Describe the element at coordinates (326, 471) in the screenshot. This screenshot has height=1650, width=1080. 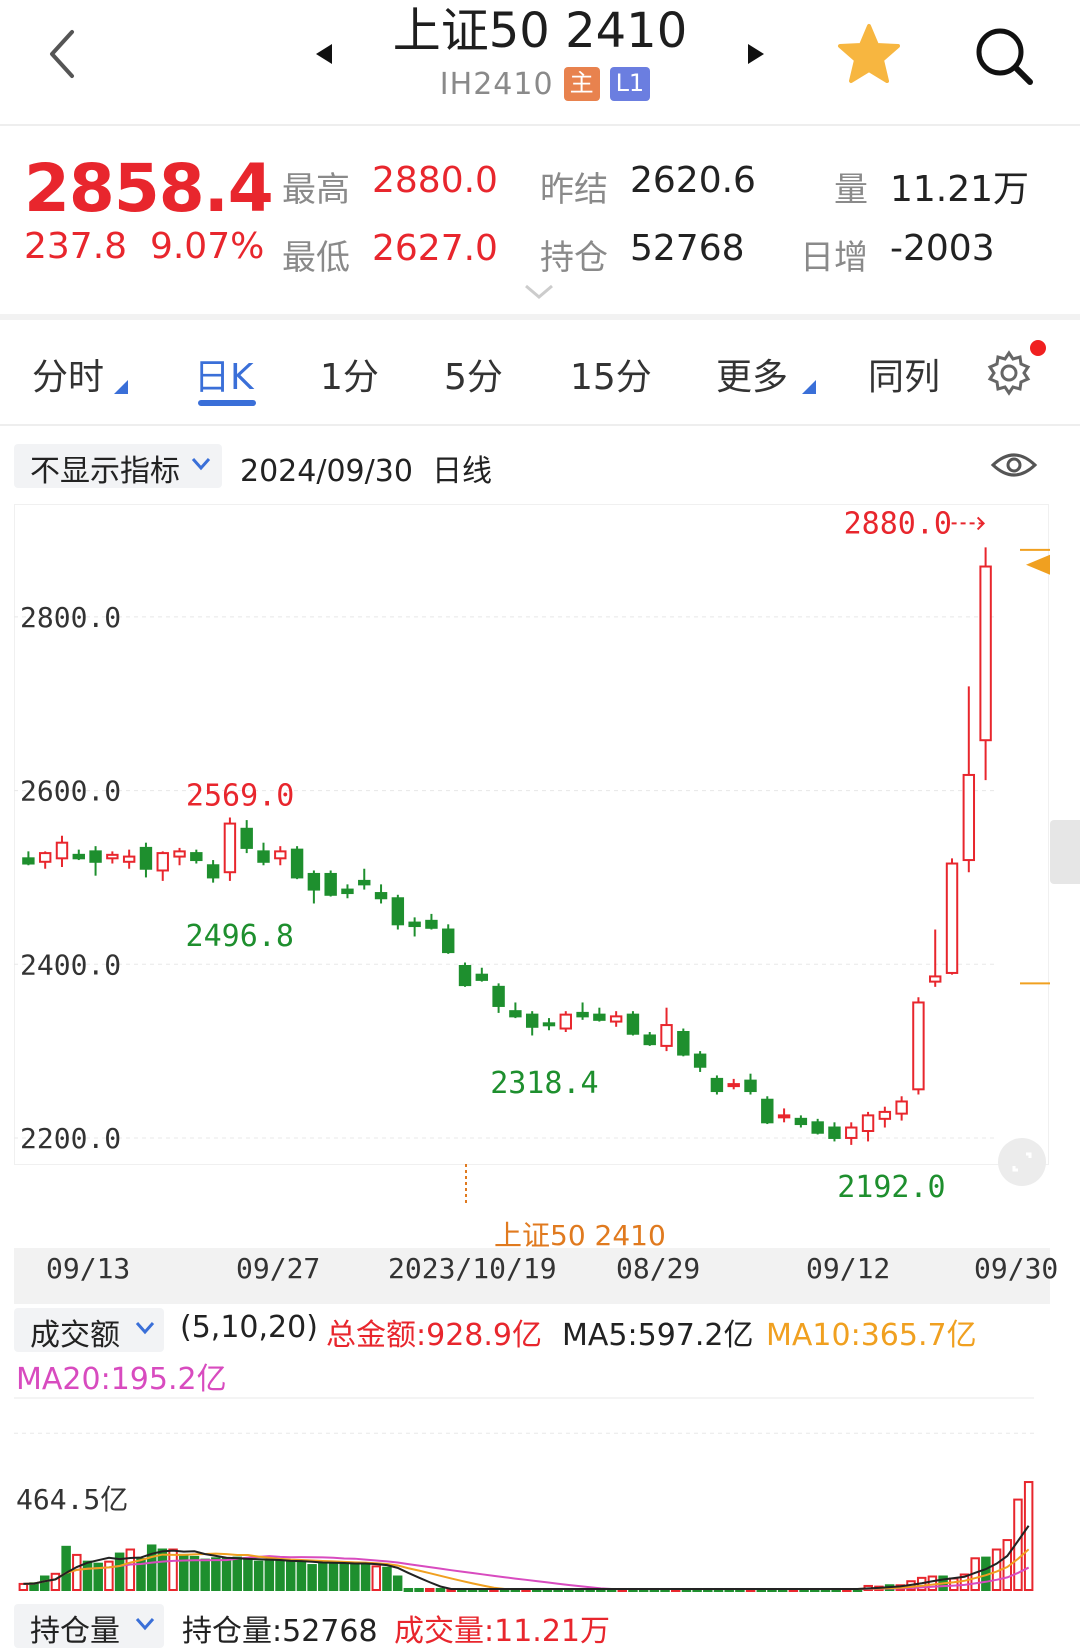
I see `chart-date-value: 2024/09/30` at that location.